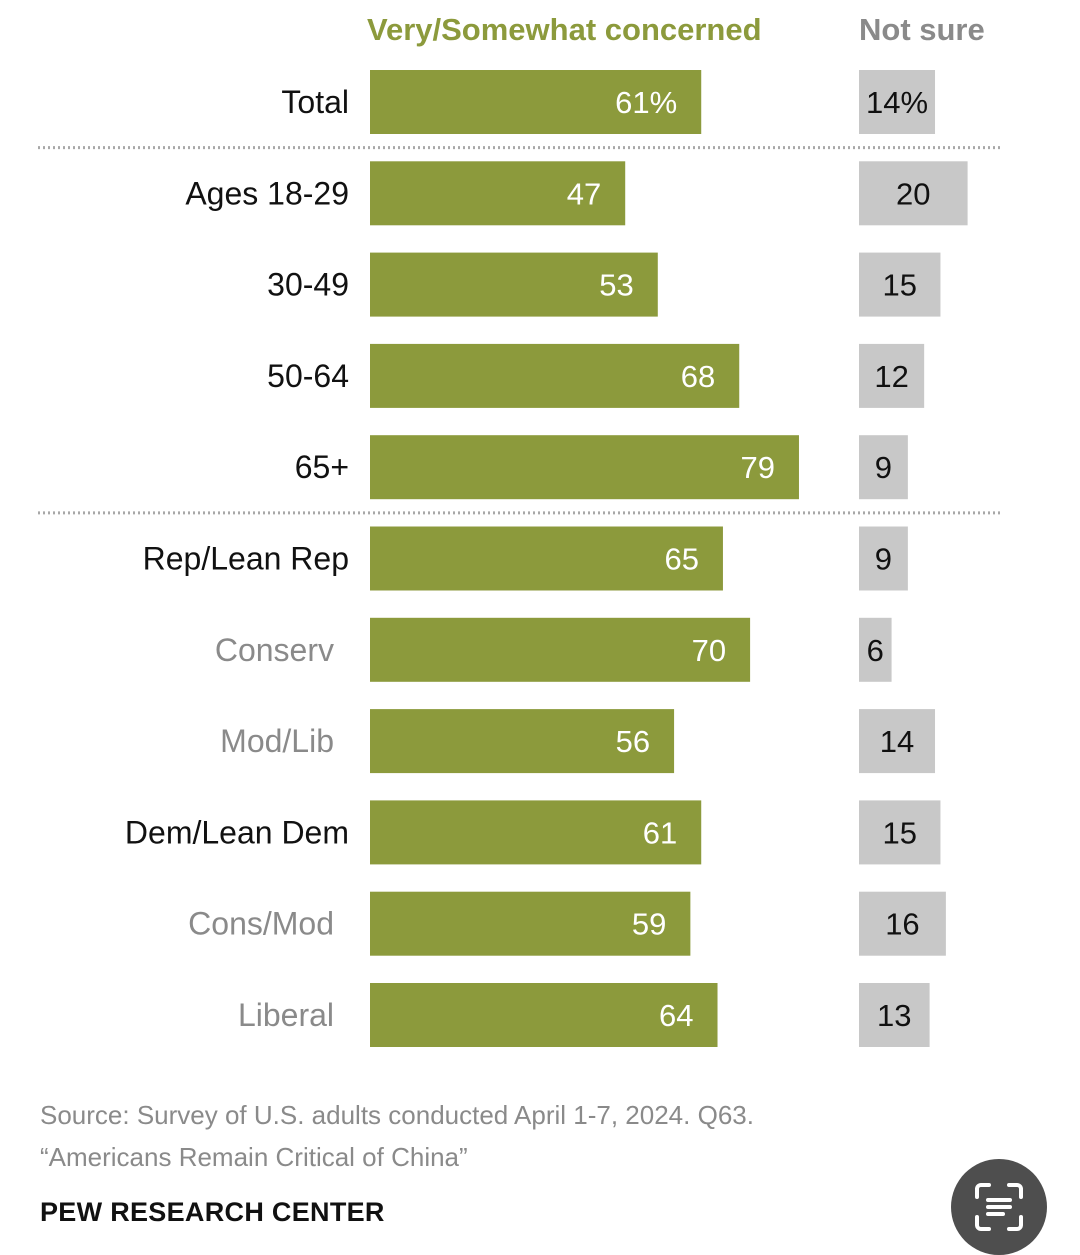 This screenshot has height=1255, width=1080. I want to click on not-sure-value-label: 12, so click(891, 376).